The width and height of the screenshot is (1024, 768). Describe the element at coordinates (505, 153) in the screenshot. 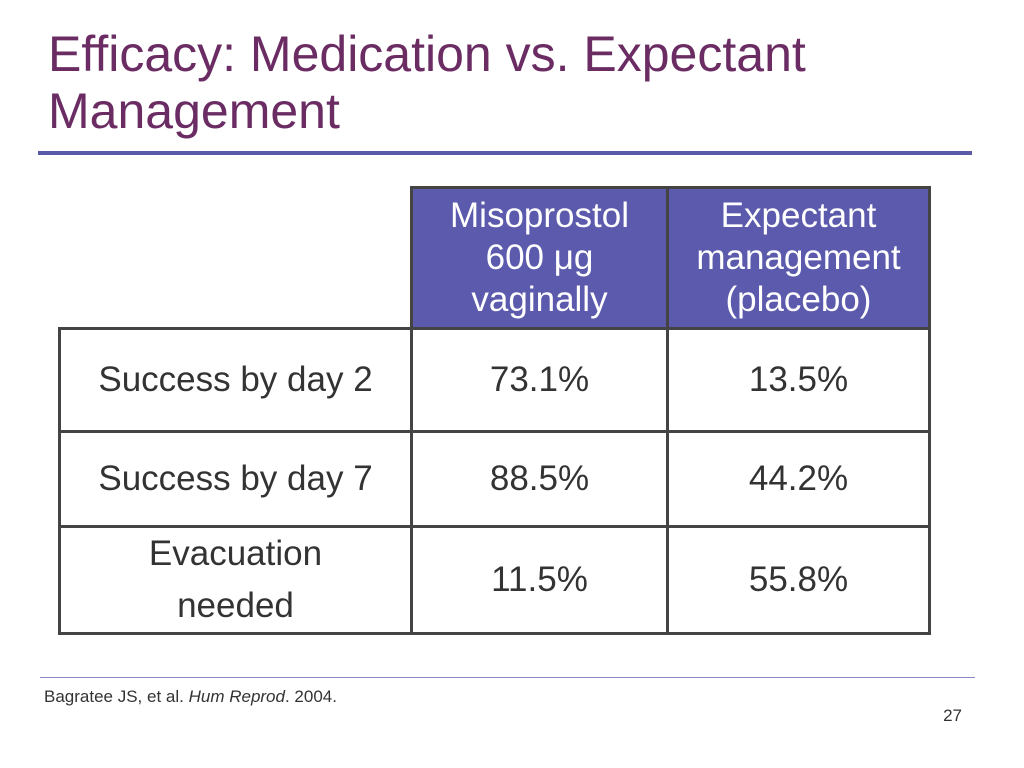

I see `title-divider` at that location.